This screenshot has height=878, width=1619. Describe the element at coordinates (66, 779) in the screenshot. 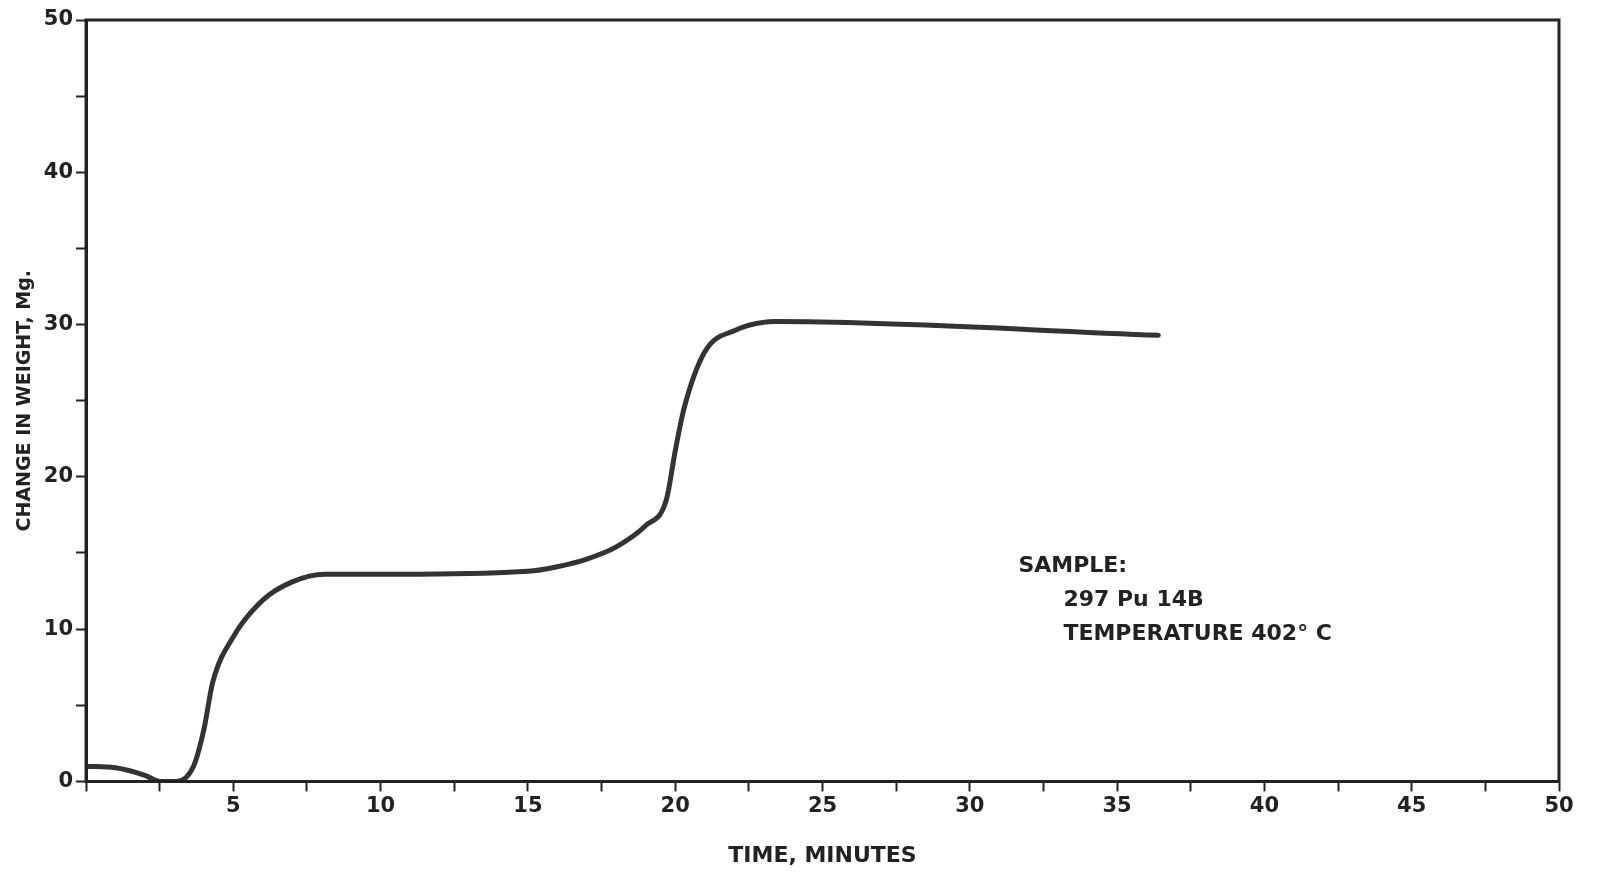

I see `y-tick-label: 0` at that location.